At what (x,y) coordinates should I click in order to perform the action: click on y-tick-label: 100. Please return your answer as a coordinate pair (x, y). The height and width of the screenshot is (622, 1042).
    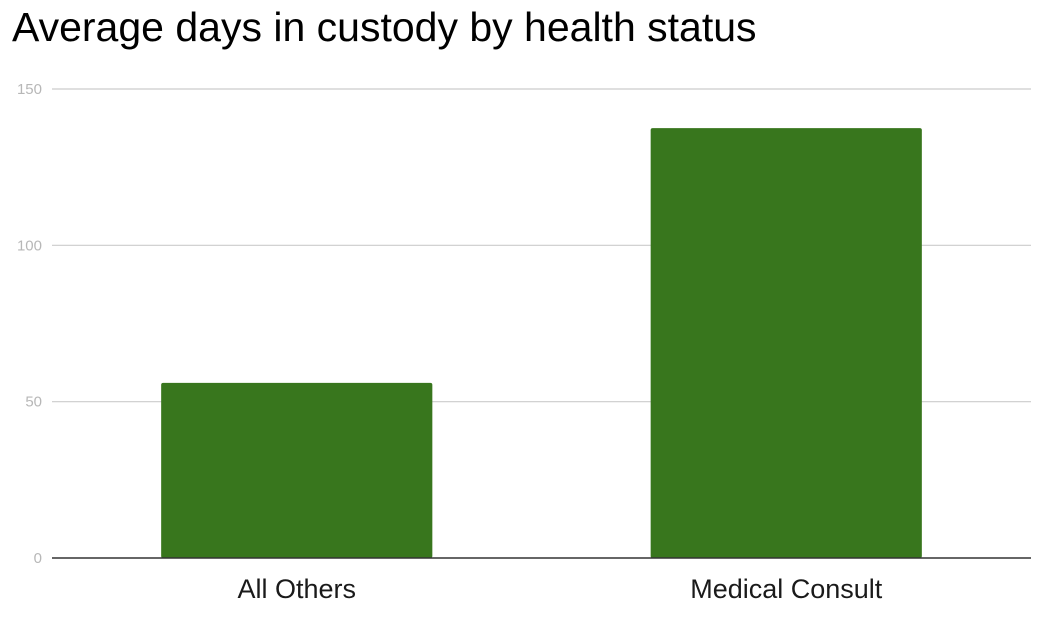
    Looking at the image, I should click on (29, 245).